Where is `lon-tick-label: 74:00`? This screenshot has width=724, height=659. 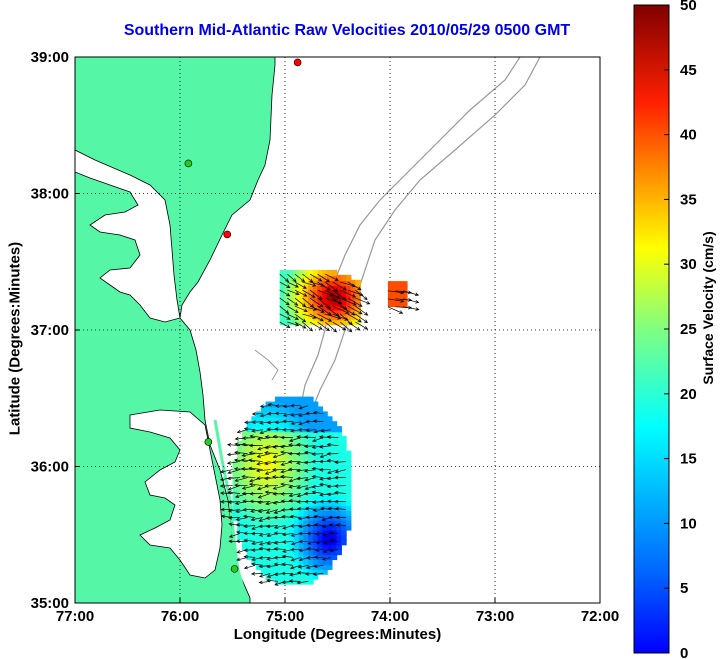
lon-tick-label: 74:00 is located at coordinates (390, 616).